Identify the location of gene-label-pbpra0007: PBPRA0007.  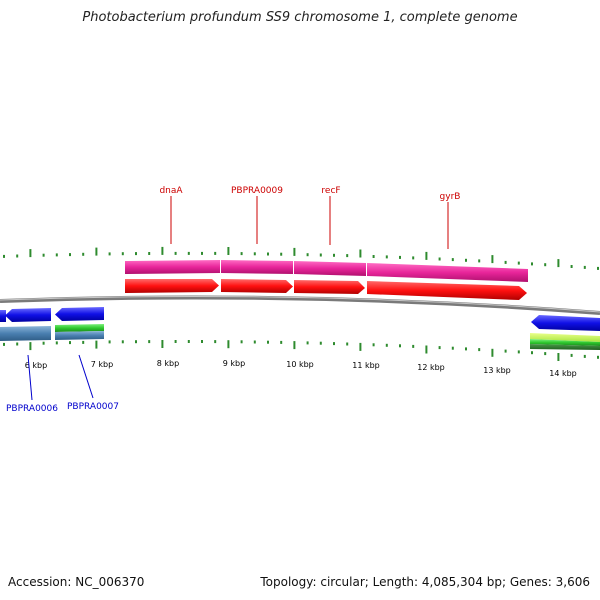
(93, 407).